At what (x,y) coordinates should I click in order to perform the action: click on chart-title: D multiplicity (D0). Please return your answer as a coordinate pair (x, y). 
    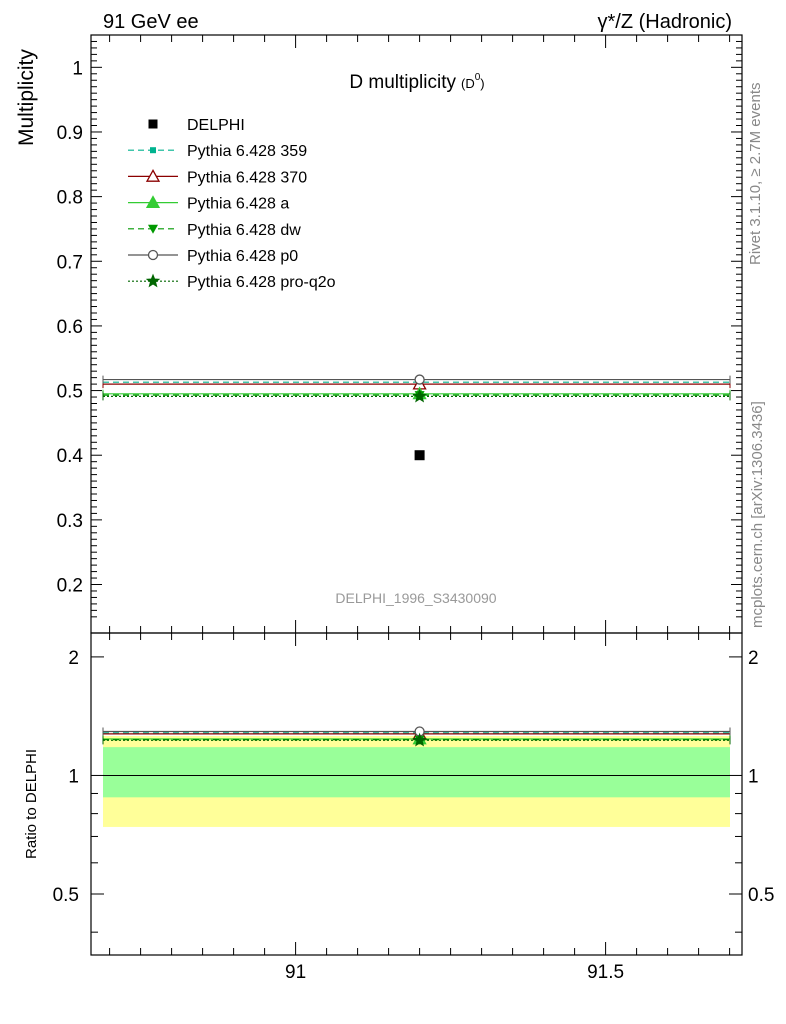
    Looking at the image, I should click on (416, 82).